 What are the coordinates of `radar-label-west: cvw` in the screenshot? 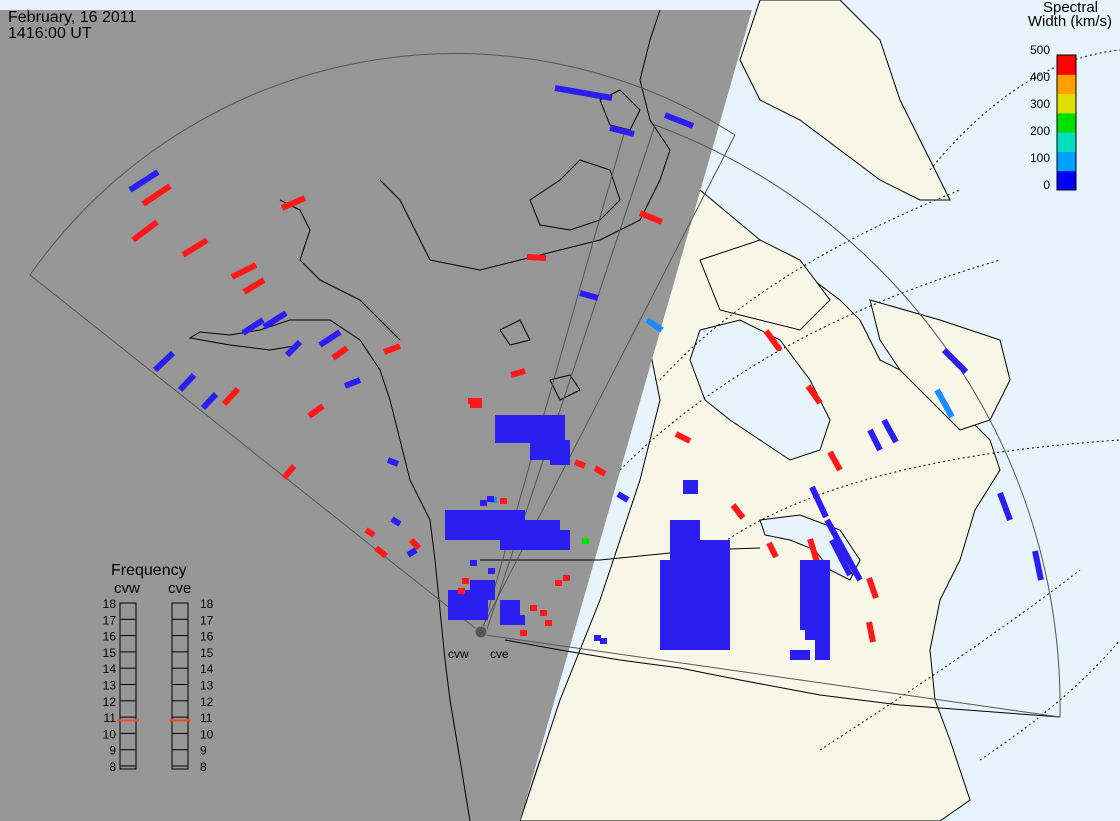 It's located at (458, 654).